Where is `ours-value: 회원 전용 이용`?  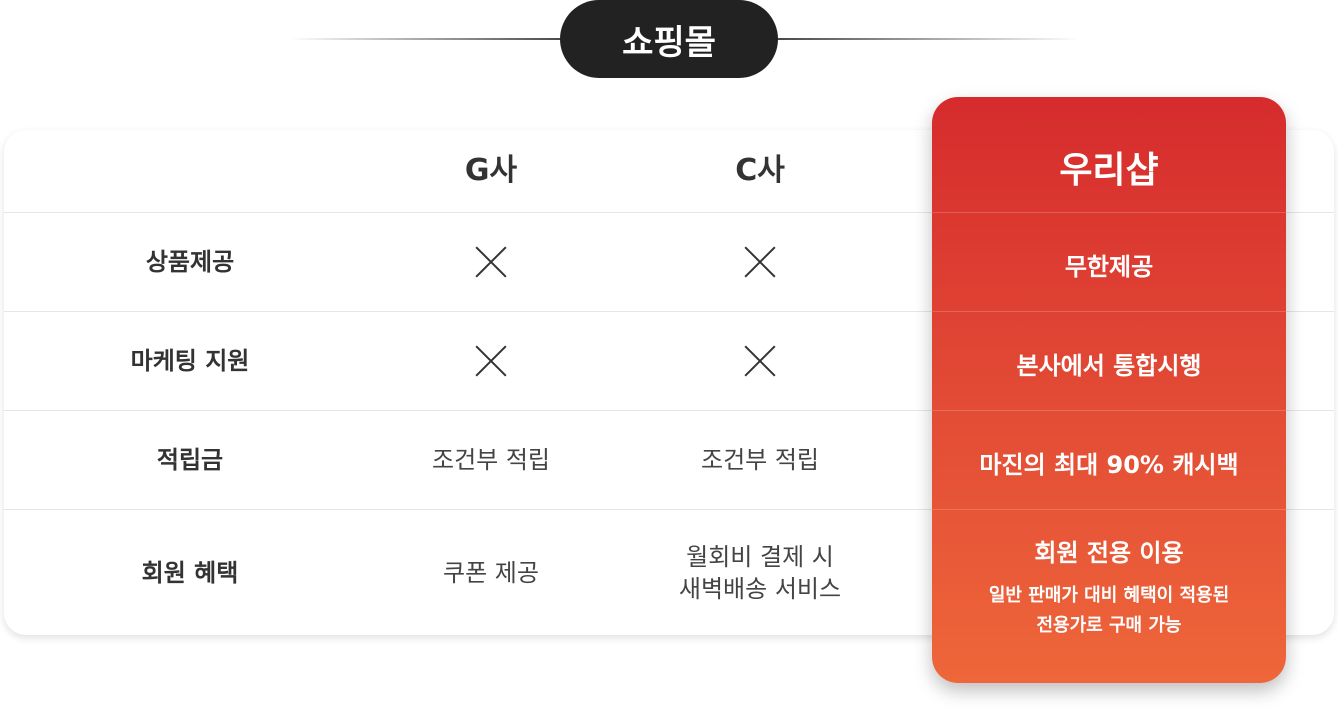 ours-value: 회원 전용 이용 is located at coordinates (1109, 553).